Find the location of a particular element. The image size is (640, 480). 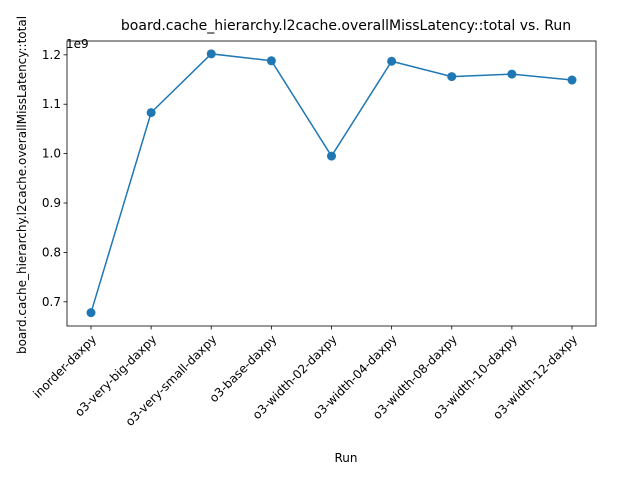

y-tick-label: 0.9 is located at coordinates (51, 203).